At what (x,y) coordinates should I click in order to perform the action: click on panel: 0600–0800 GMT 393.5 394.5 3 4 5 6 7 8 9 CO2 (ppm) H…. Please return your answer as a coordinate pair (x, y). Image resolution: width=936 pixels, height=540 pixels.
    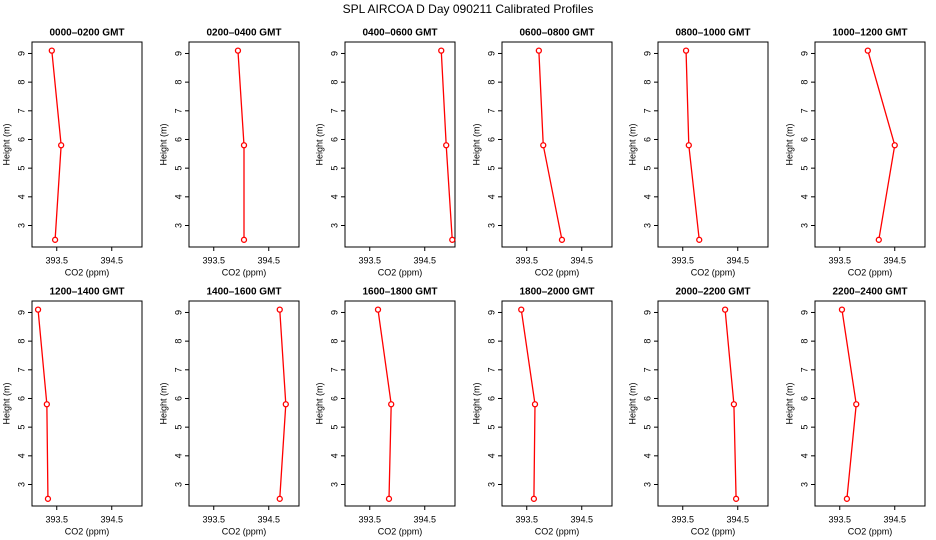
    Looking at the image, I should click on (542, 152).